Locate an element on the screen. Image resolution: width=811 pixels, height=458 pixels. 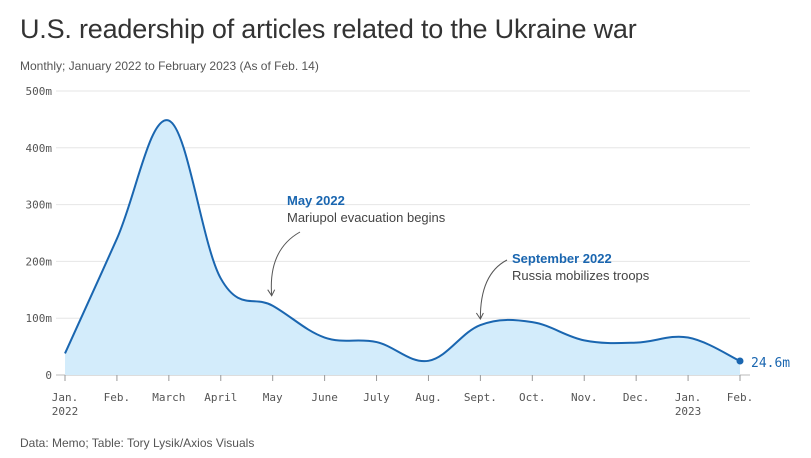
annotation-title: September 2022 is located at coordinates (562, 258).